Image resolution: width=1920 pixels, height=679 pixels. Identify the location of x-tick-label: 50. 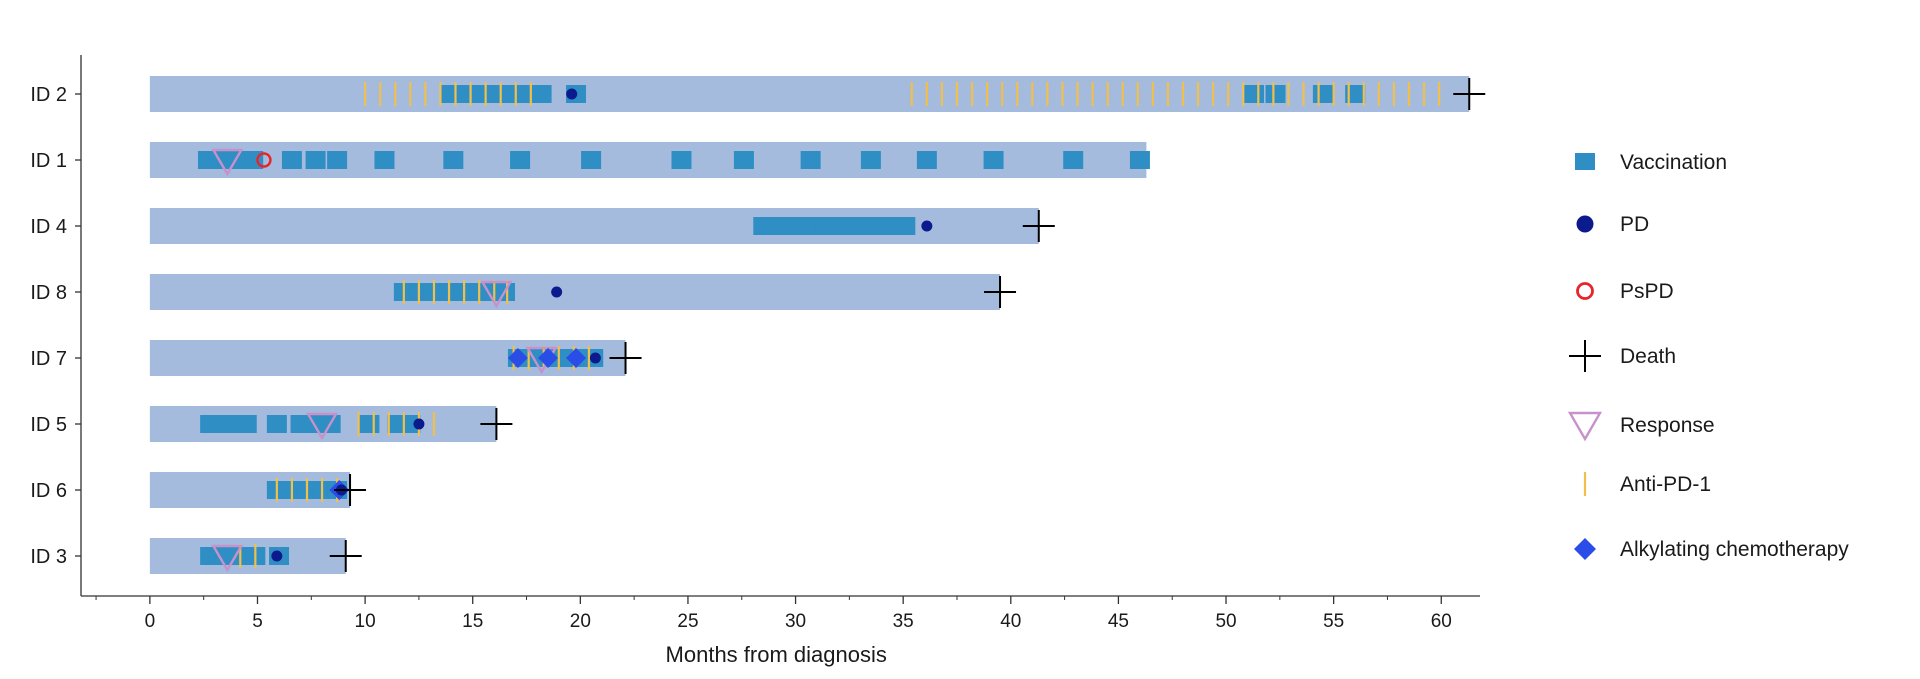
(1225, 621).